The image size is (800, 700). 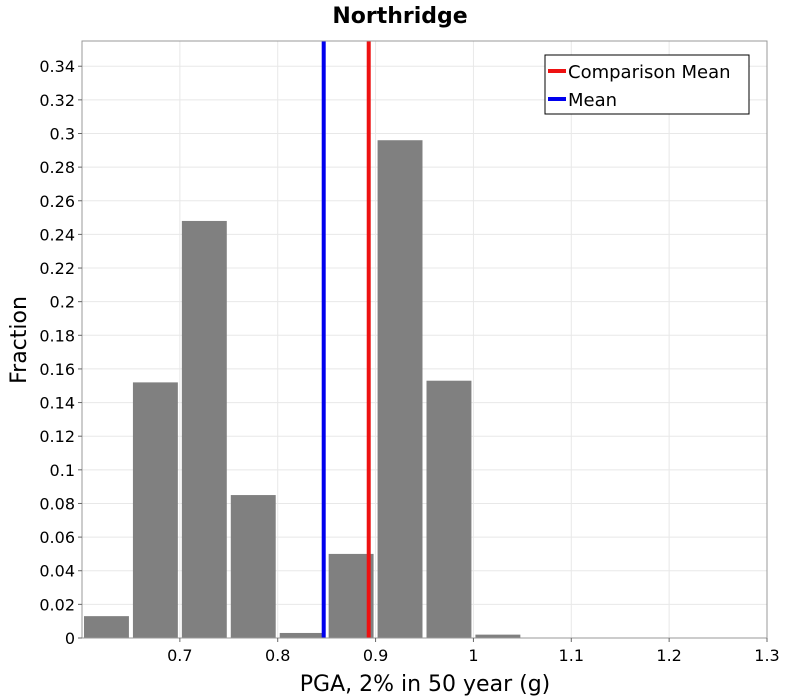 What do you see at coordinates (649, 72) in the screenshot?
I see `legend-label-comparison-mean: Comparison Mean` at bounding box center [649, 72].